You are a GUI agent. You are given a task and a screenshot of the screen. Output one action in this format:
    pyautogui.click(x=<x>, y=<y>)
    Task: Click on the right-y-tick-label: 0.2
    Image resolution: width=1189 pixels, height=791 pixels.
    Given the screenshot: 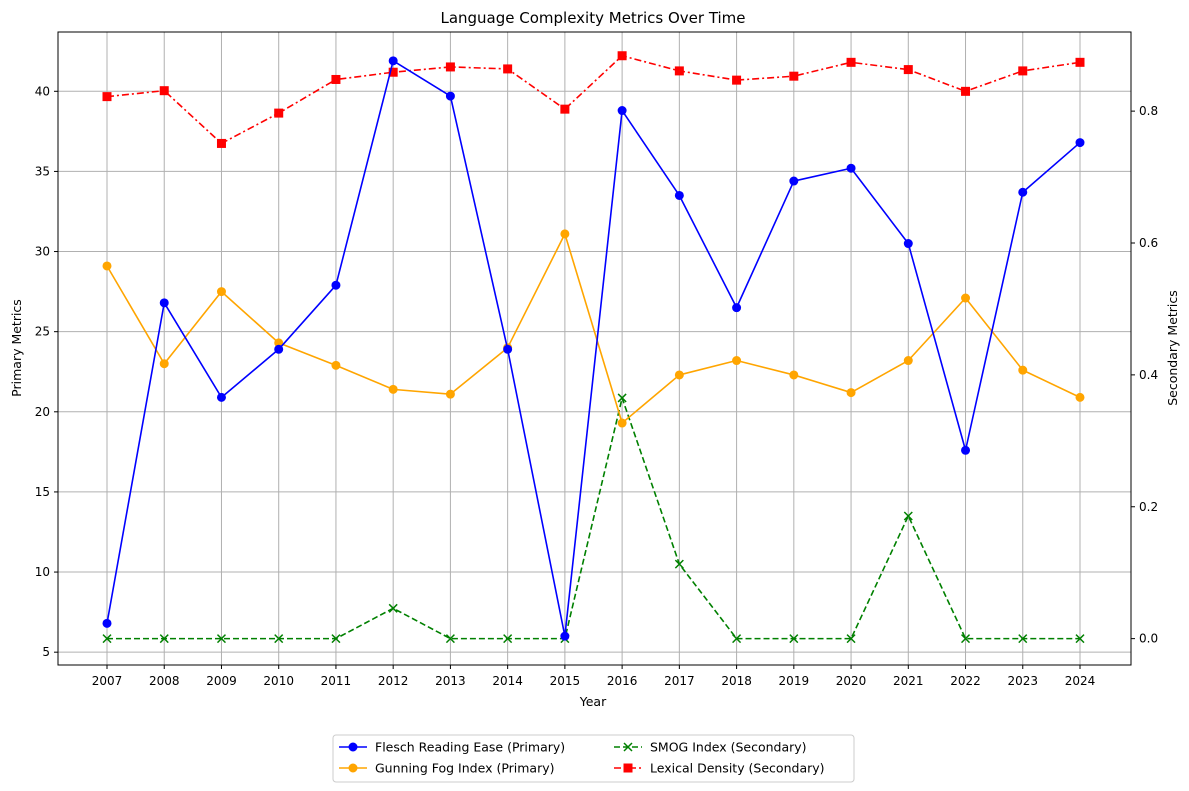 What is the action you would take?
    pyautogui.click(x=1148, y=507)
    